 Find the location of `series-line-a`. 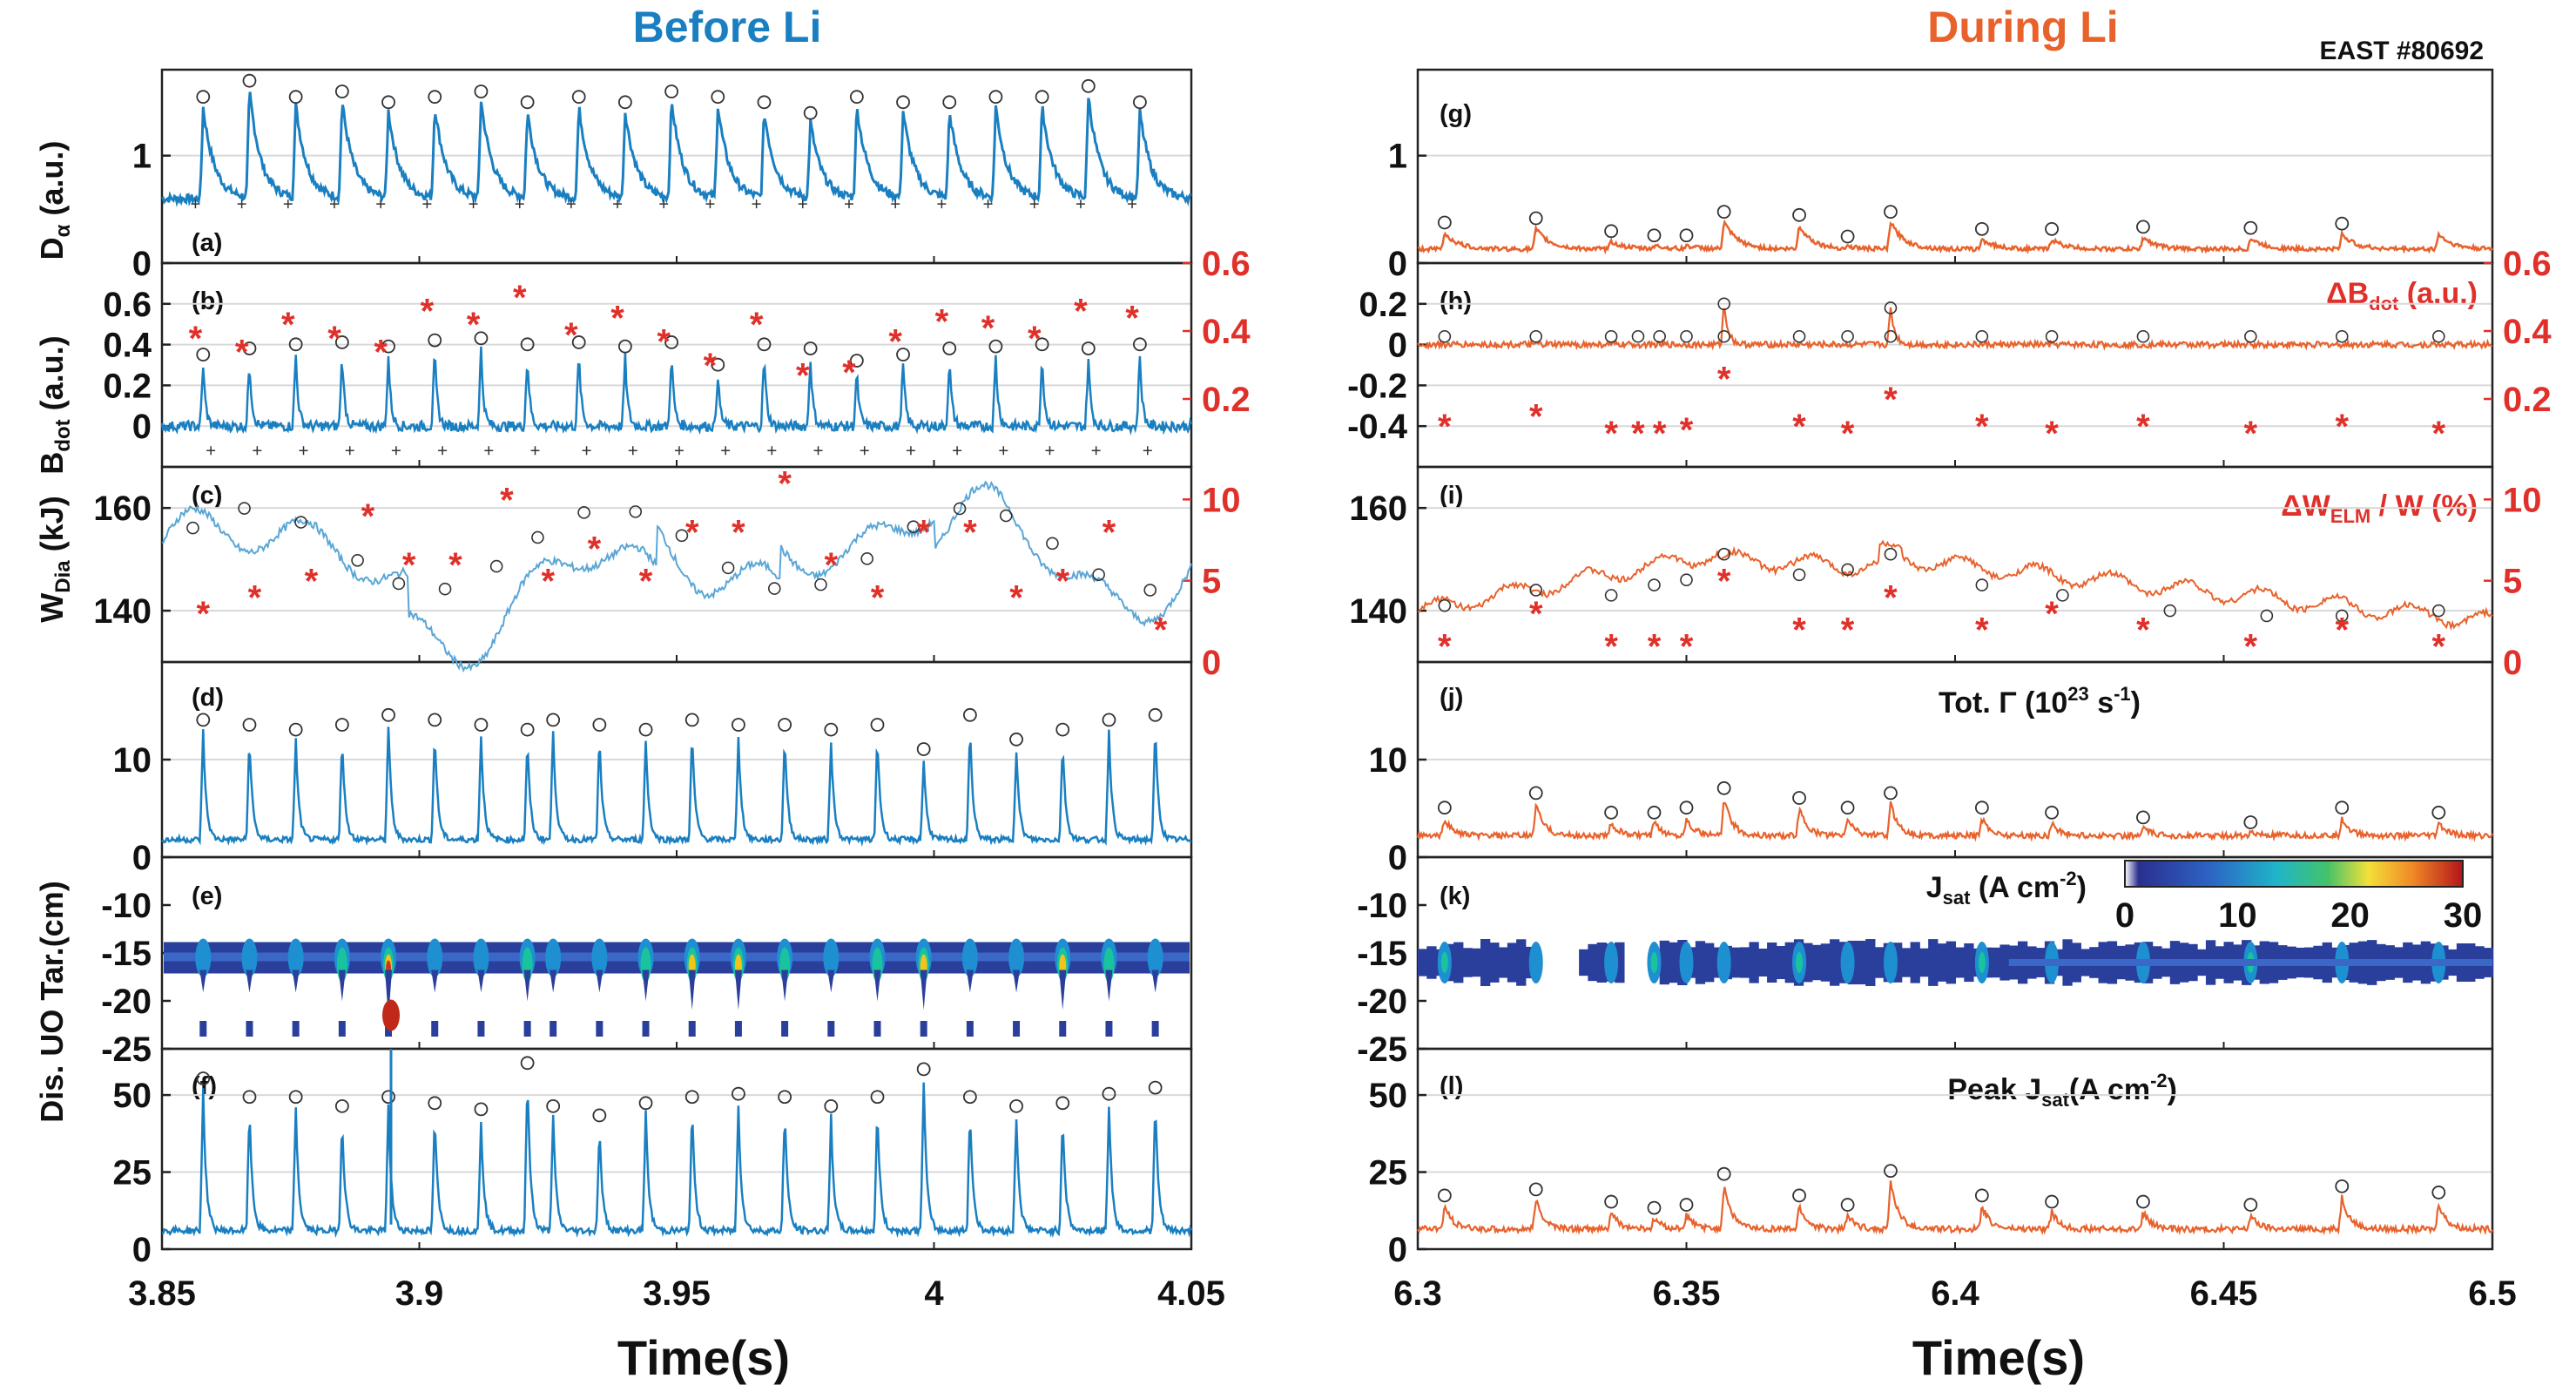

series-line-a is located at coordinates (677, 149).